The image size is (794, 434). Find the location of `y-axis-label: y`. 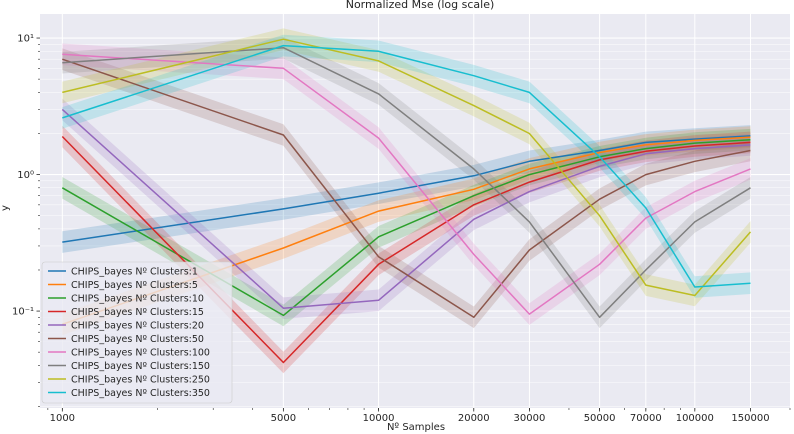

y-axis-label: y is located at coordinates (5, 208).